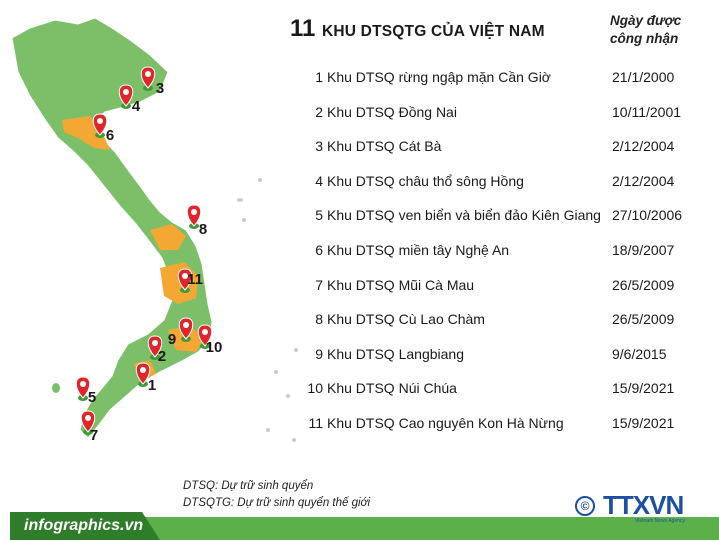 This screenshot has width=719, height=540. I want to click on map-marker-label: 6, so click(110, 135).